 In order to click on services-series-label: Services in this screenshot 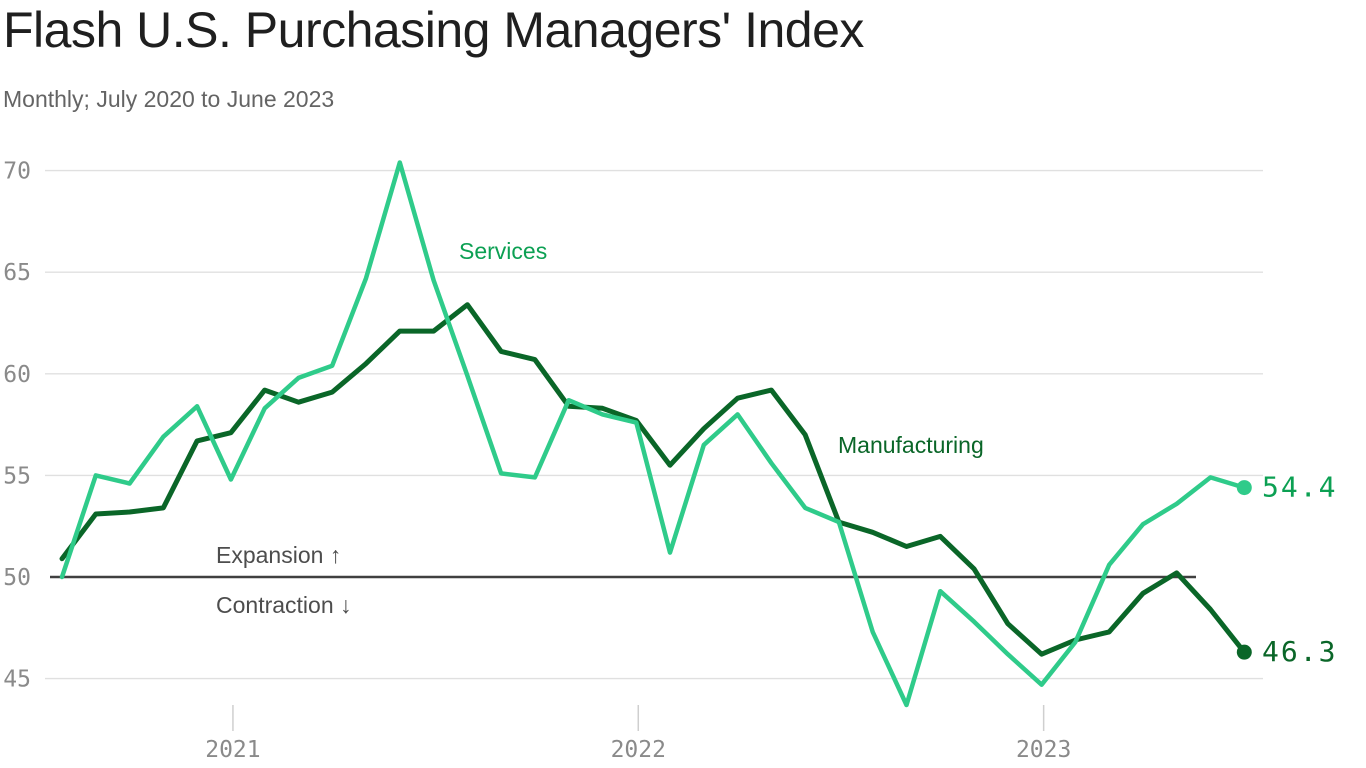, I will do `click(503, 251)`.